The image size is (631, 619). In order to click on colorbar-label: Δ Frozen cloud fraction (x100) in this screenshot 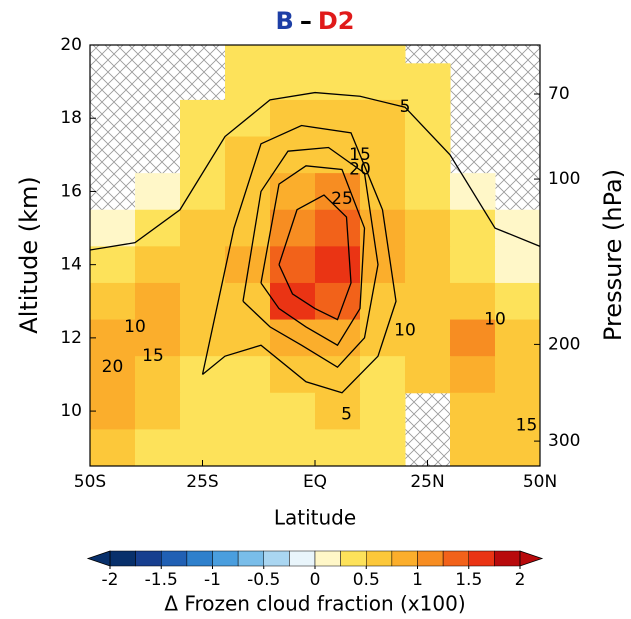, I will do `click(314, 604)`.